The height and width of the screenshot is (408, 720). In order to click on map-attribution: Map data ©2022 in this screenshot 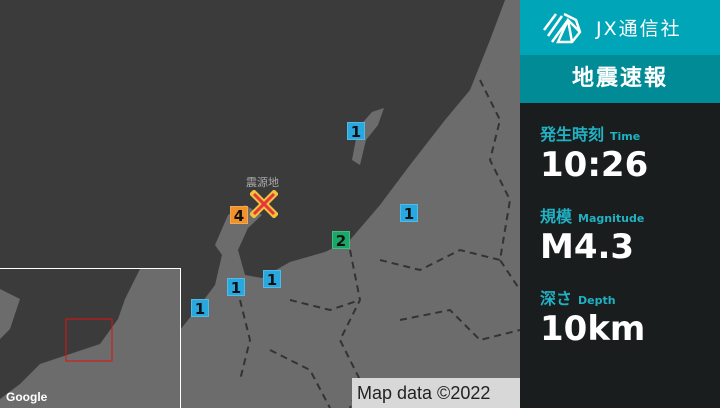, I will do `click(436, 393)`.